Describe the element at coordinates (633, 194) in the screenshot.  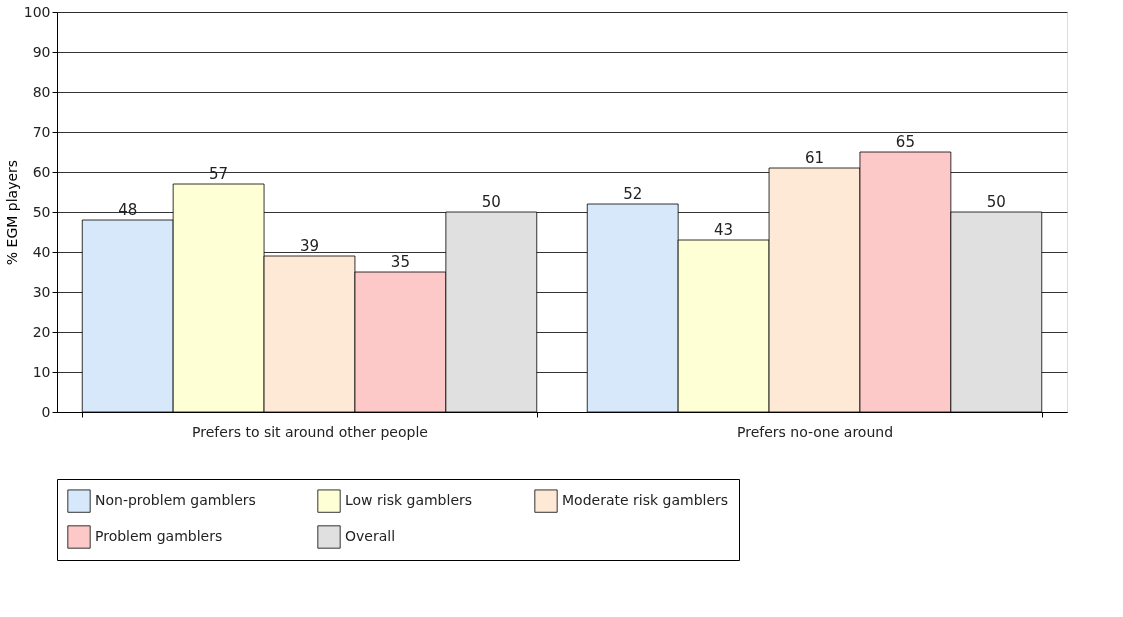
I see `data-label: 52` at that location.